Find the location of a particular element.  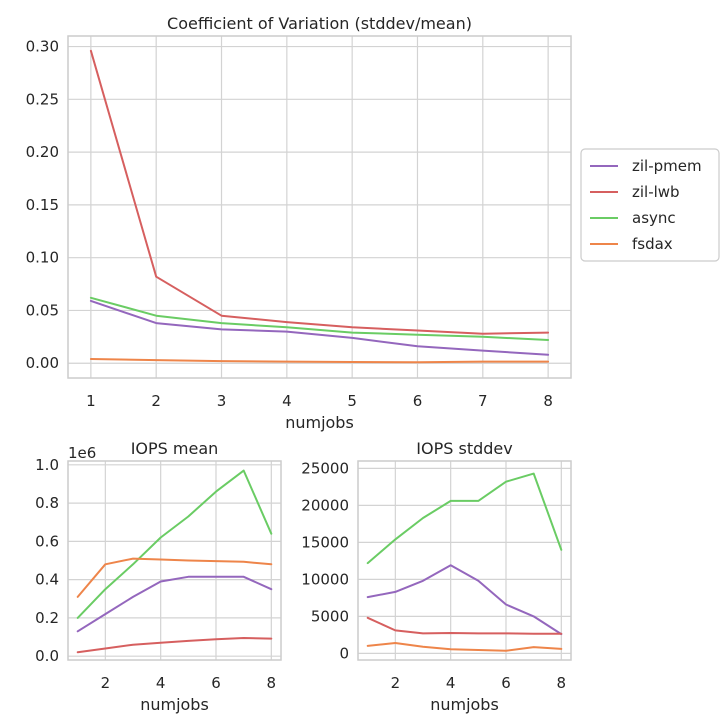

y-tick-label: 0.05 is located at coordinates (42, 310).